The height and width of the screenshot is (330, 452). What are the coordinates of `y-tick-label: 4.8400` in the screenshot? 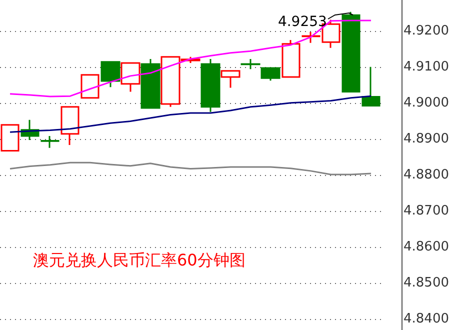 It's located at (427, 318).